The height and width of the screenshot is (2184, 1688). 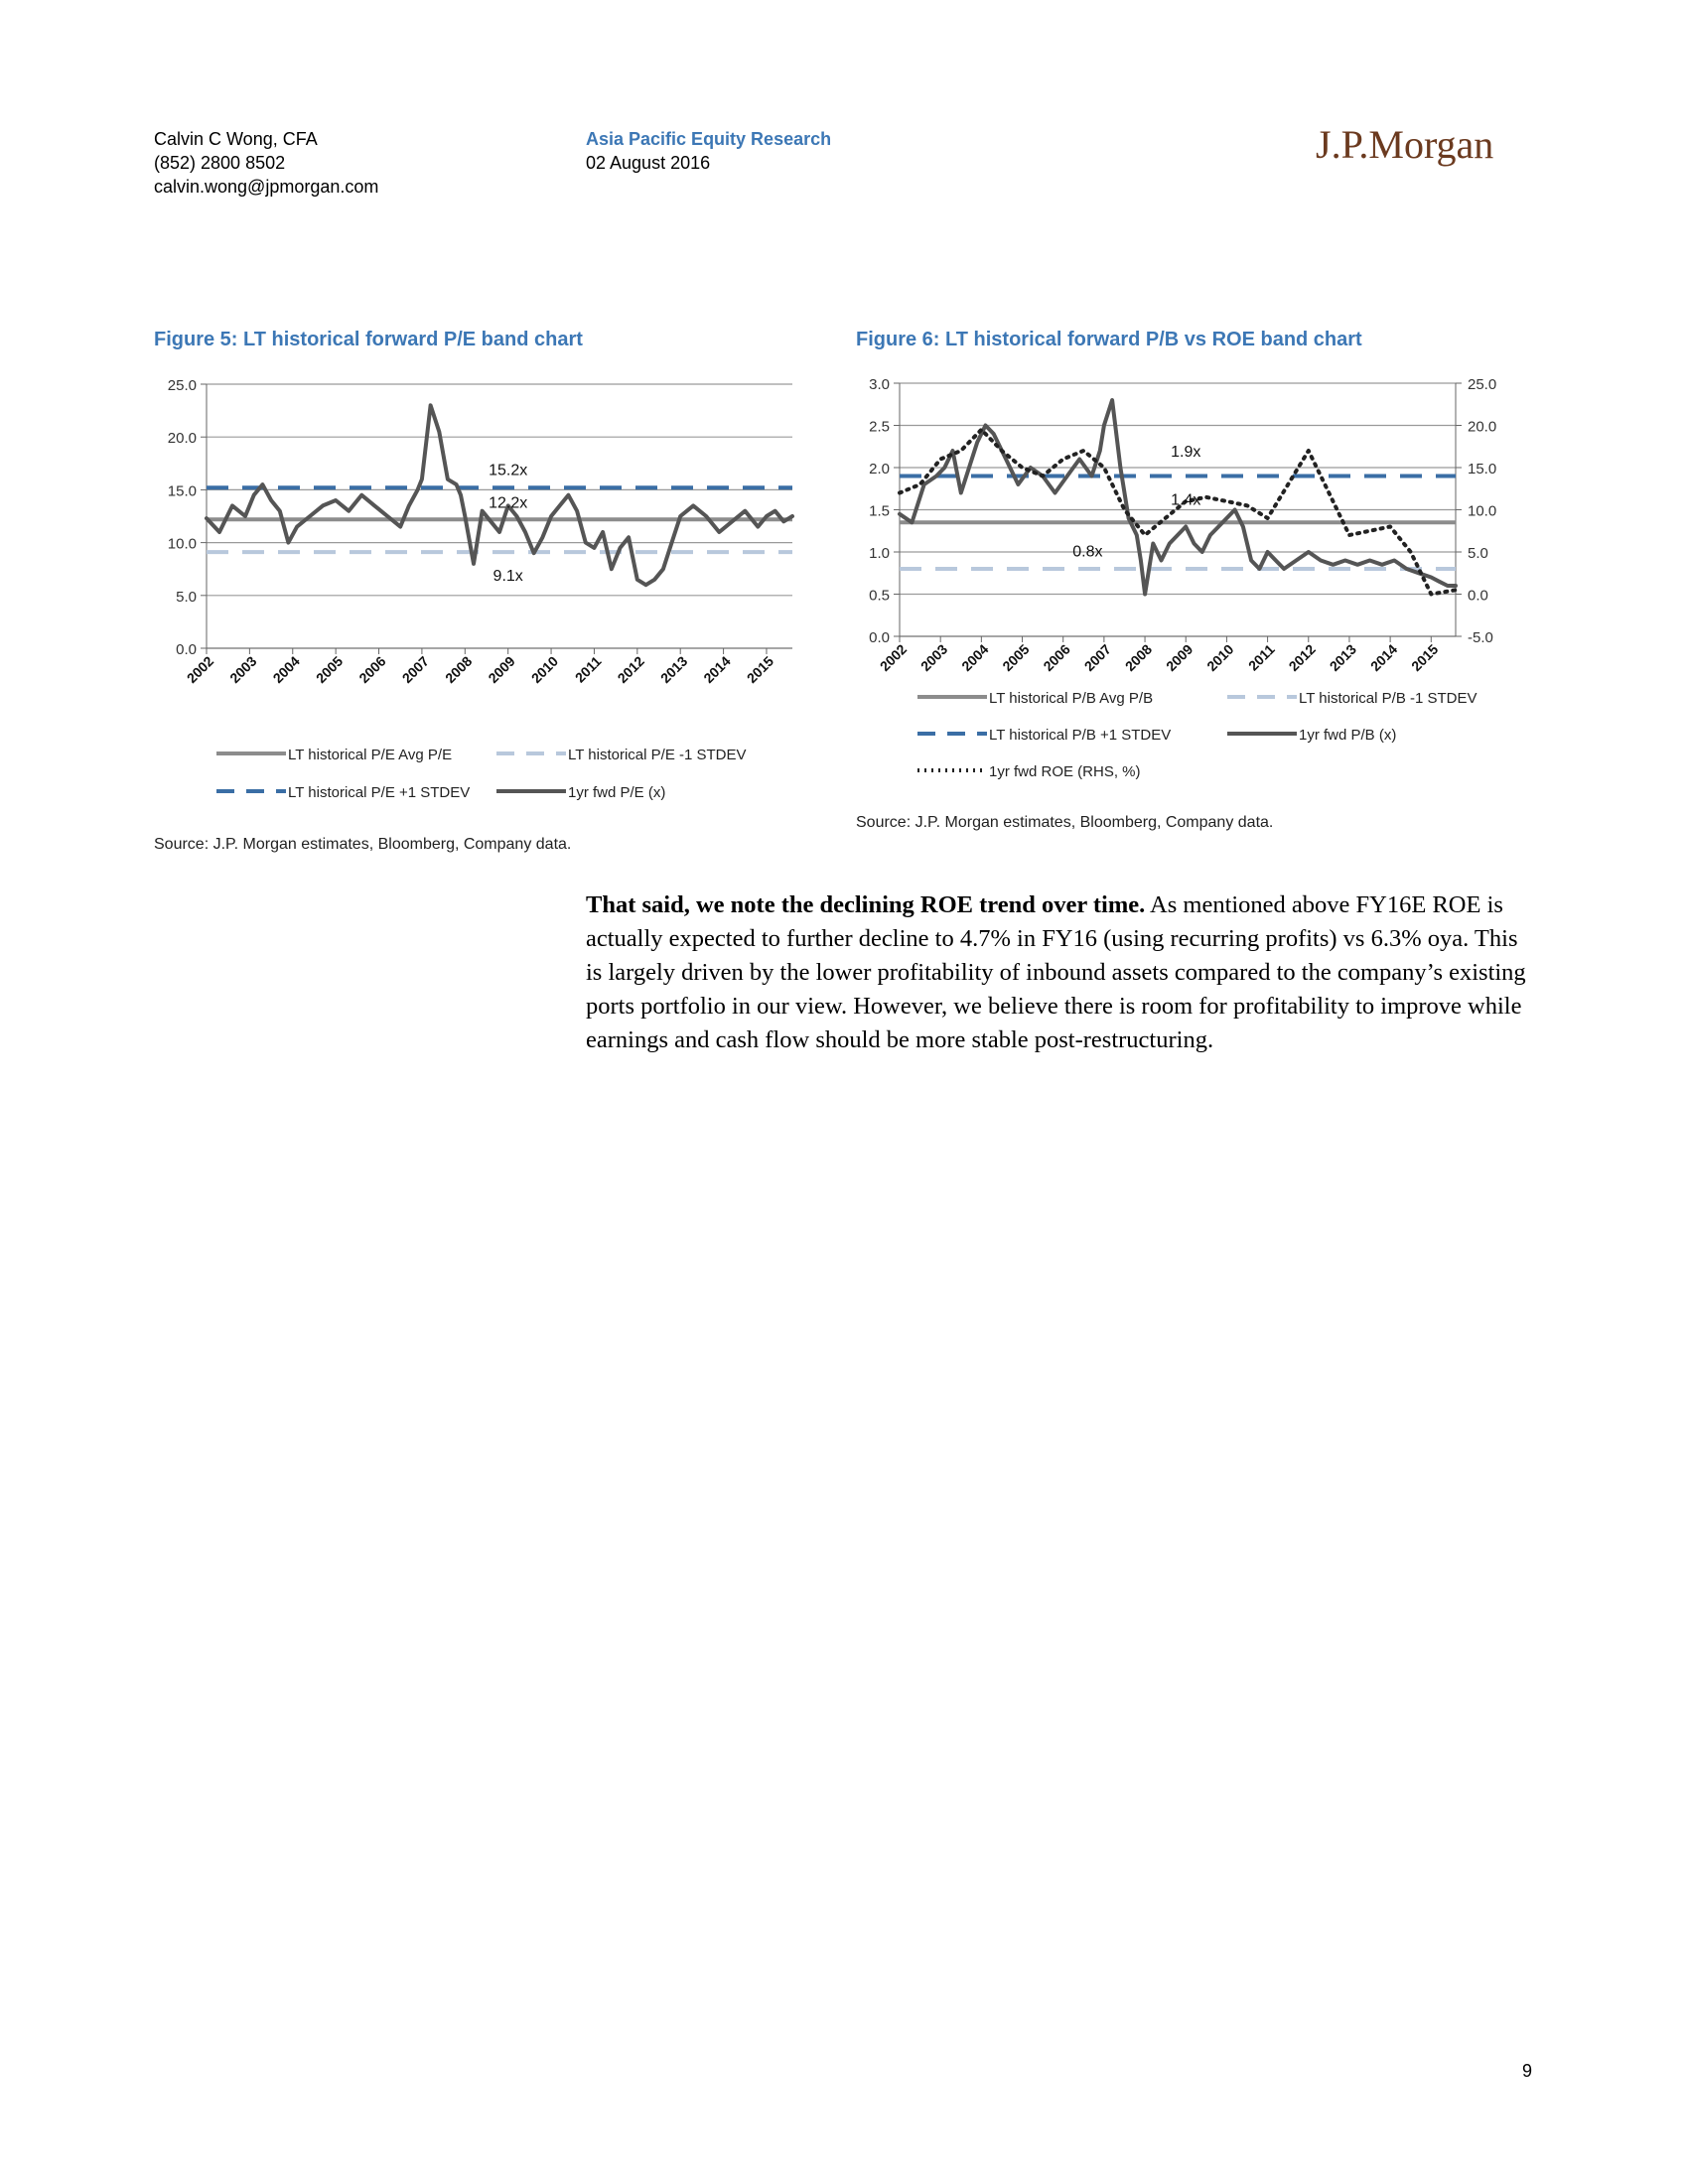 What do you see at coordinates (657, 755) in the screenshot?
I see `legend-label: LT historical P/E -1 STDEV` at bounding box center [657, 755].